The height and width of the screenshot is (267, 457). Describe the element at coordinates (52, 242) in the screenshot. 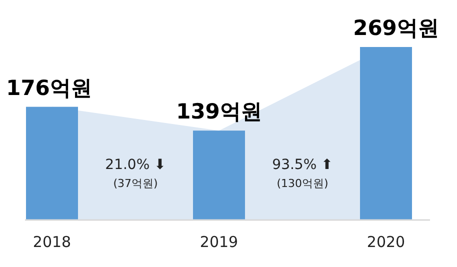

I see `x-tick-label: 2018` at that location.